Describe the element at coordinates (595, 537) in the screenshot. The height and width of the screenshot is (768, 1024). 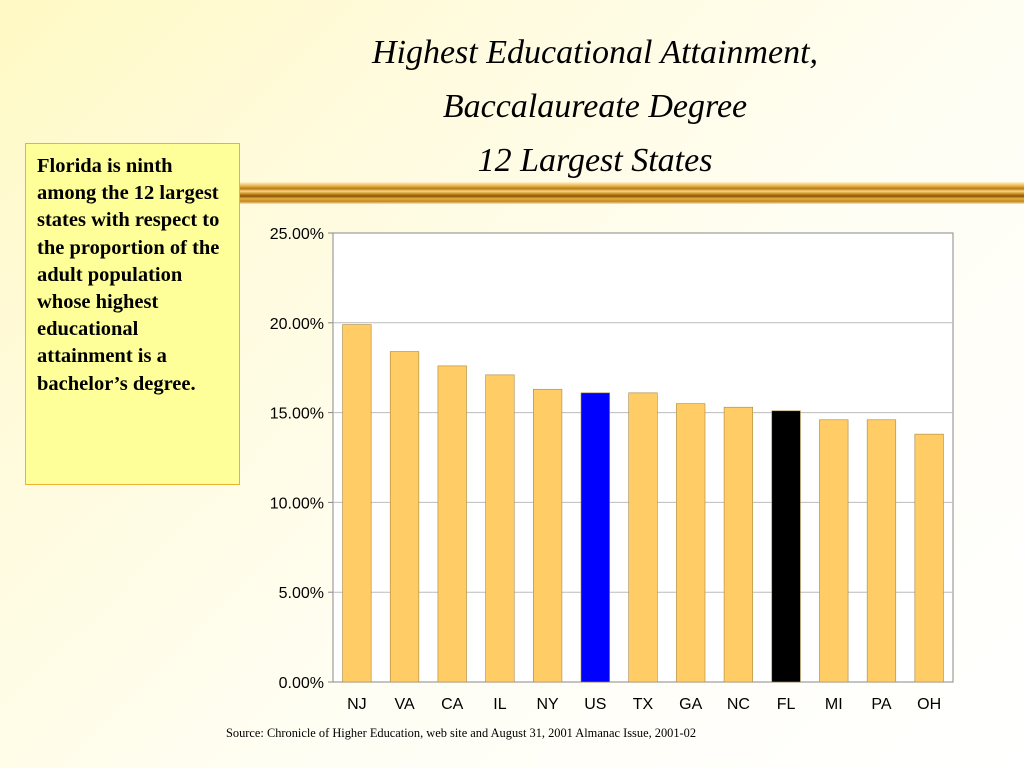
I see `bar-us` at that location.